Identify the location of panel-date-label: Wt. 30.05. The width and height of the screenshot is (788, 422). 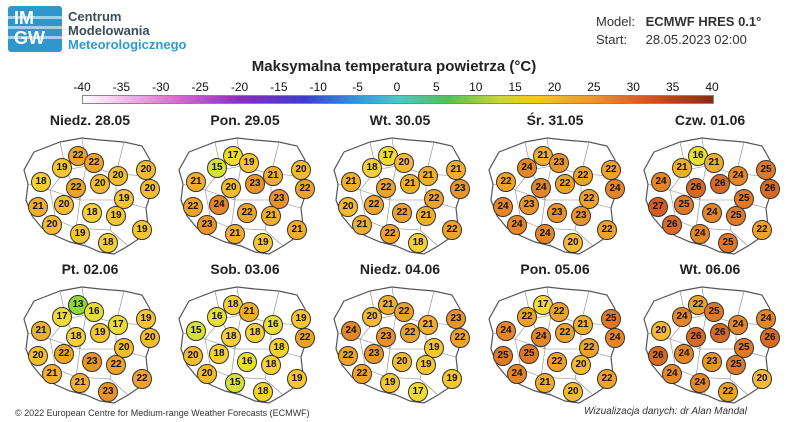
(400, 120).